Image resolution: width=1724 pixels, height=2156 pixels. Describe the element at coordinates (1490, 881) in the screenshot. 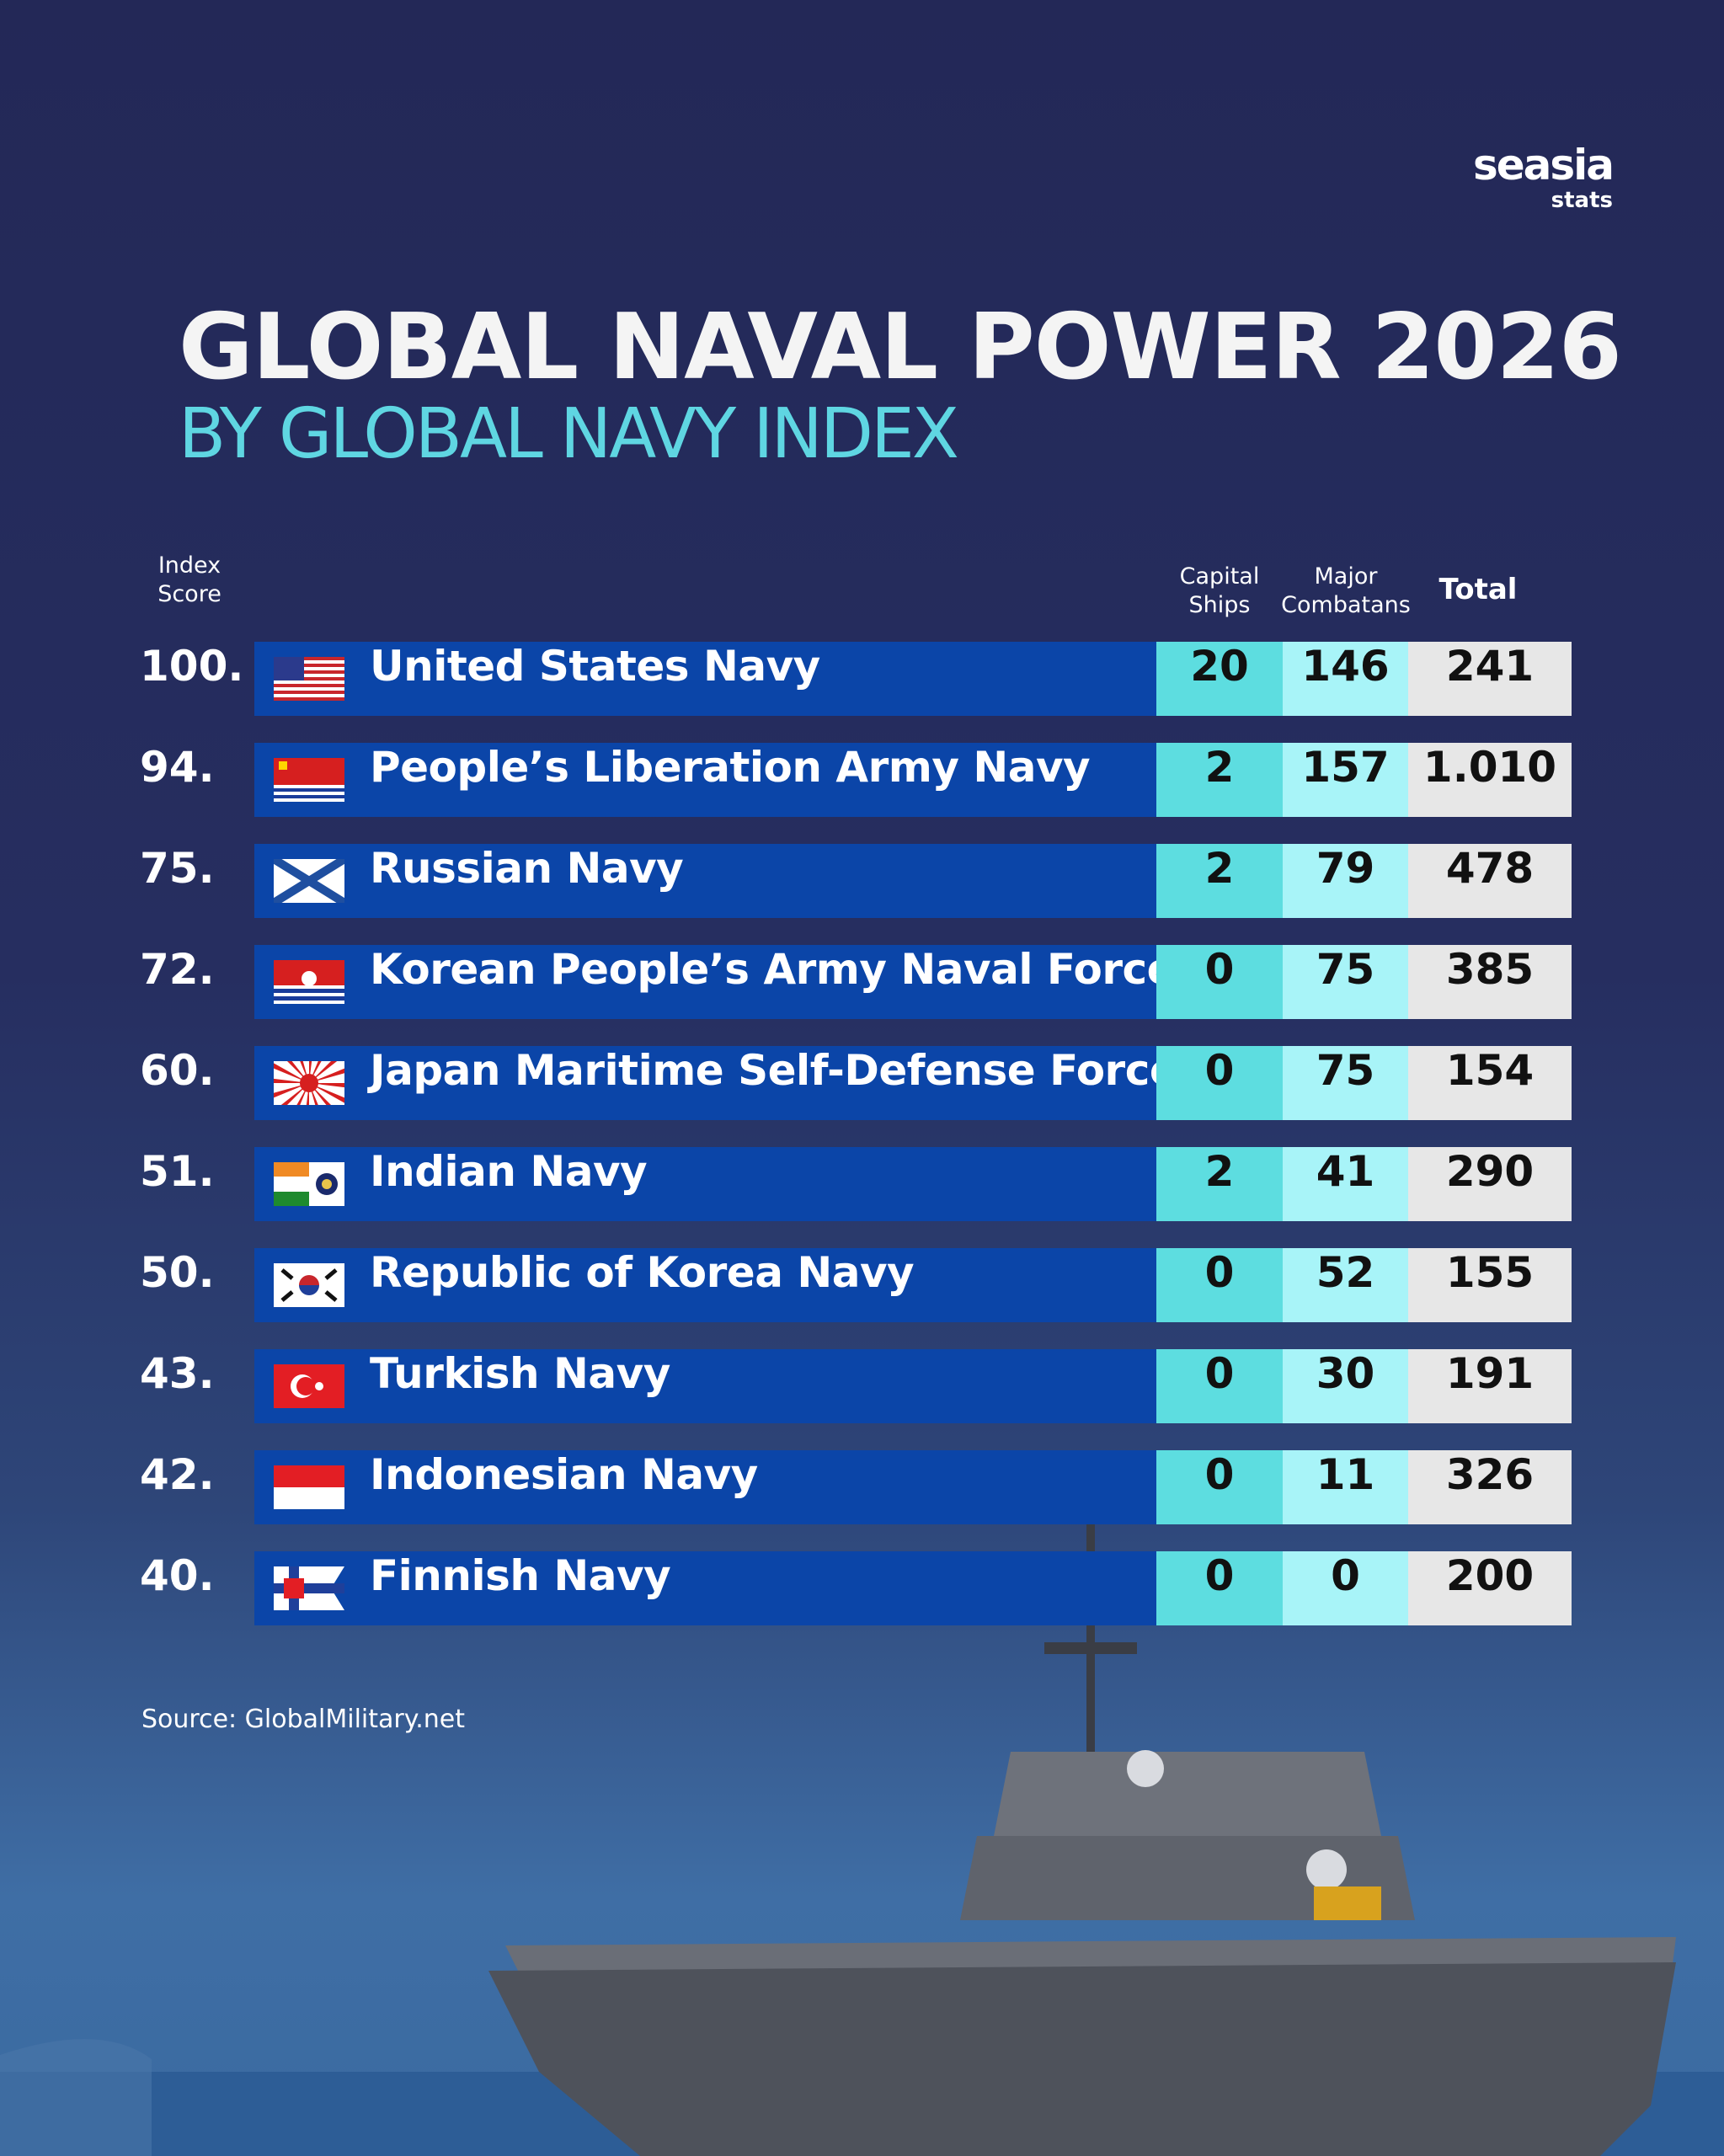

I see `table-cell: 478` at that location.